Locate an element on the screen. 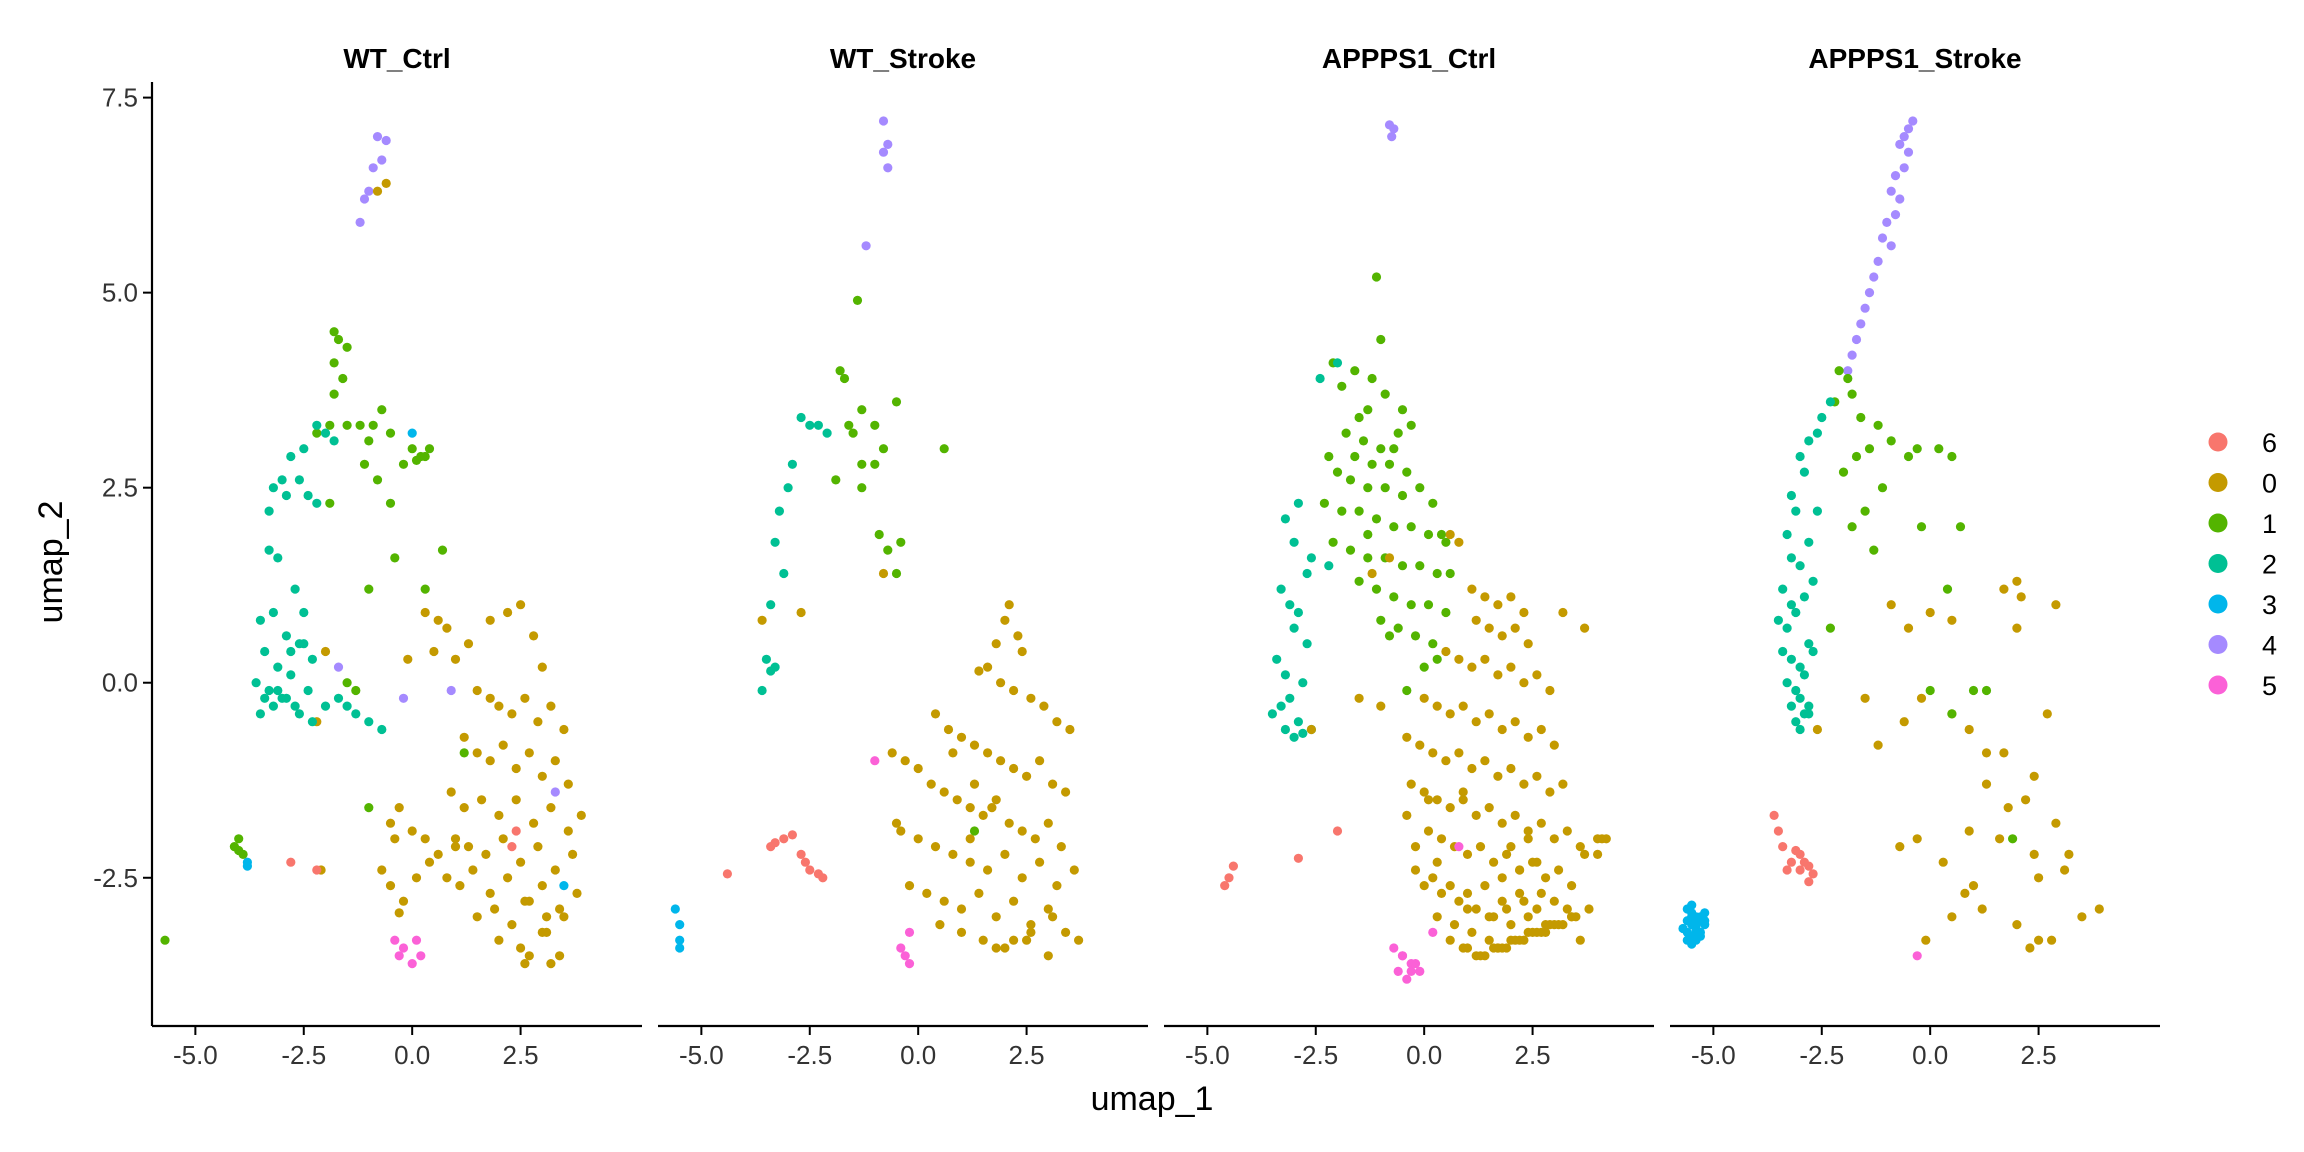  x-tick-label: 0.0 is located at coordinates (412, 1055).